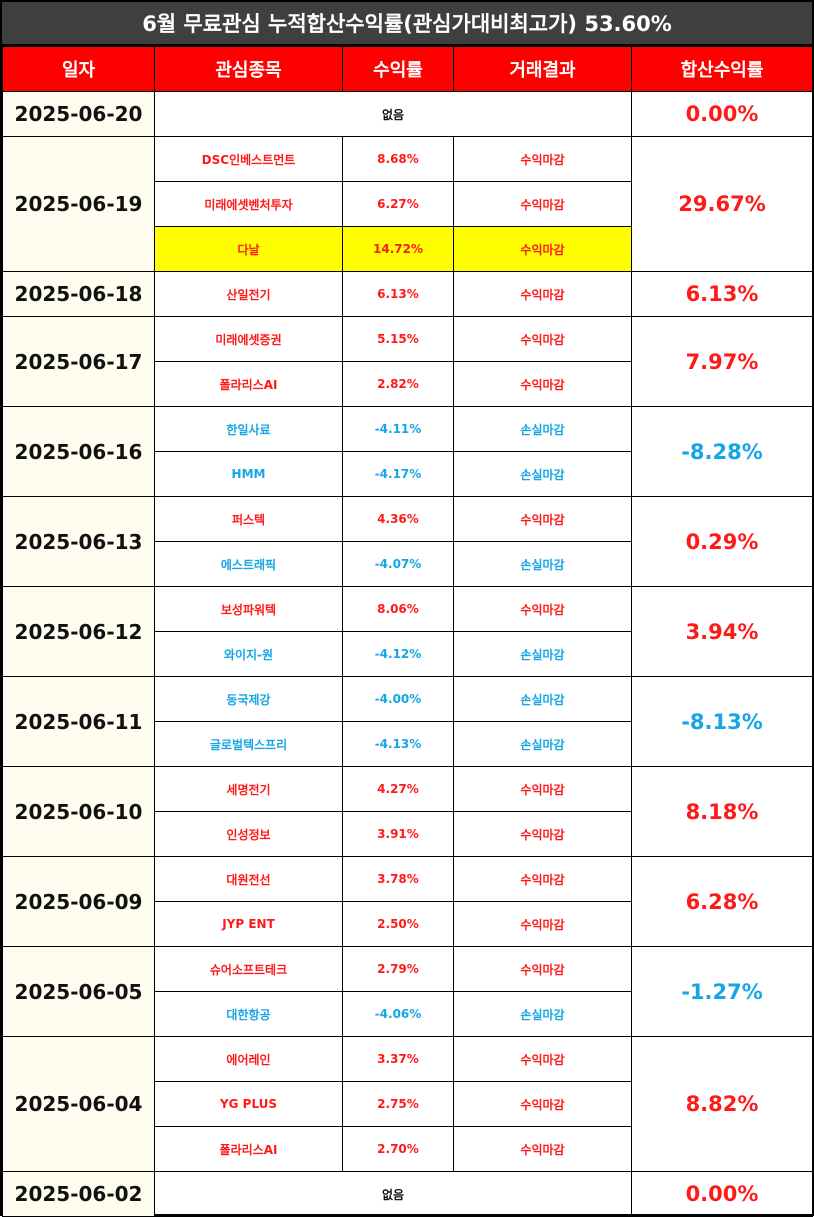 The height and width of the screenshot is (1217, 814). What do you see at coordinates (722, 1104) in the screenshot?
I see `daily-total-return: 8.82%` at bounding box center [722, 1104].